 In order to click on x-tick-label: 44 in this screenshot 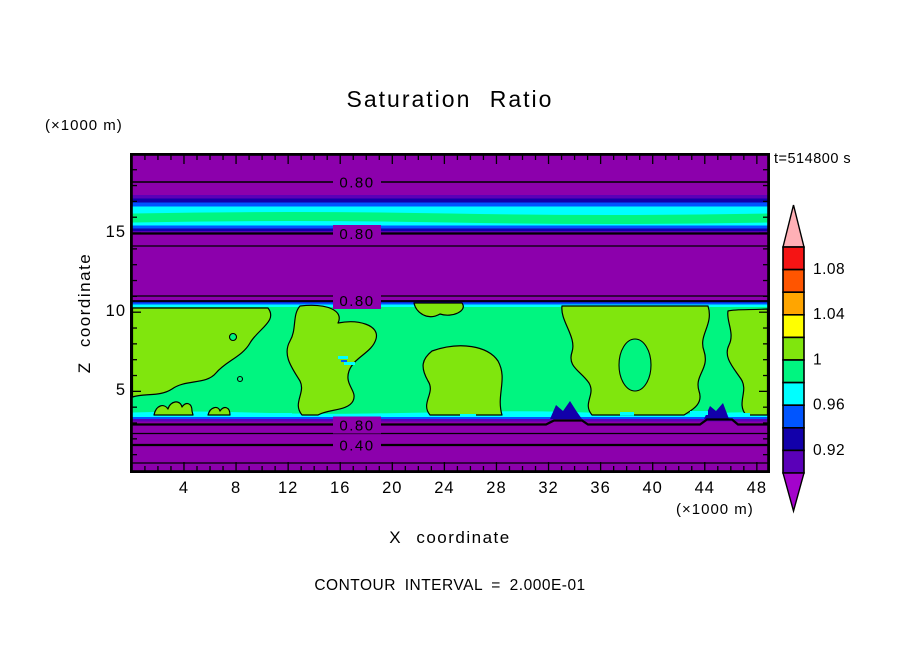, I will do `click(704, 488)`.